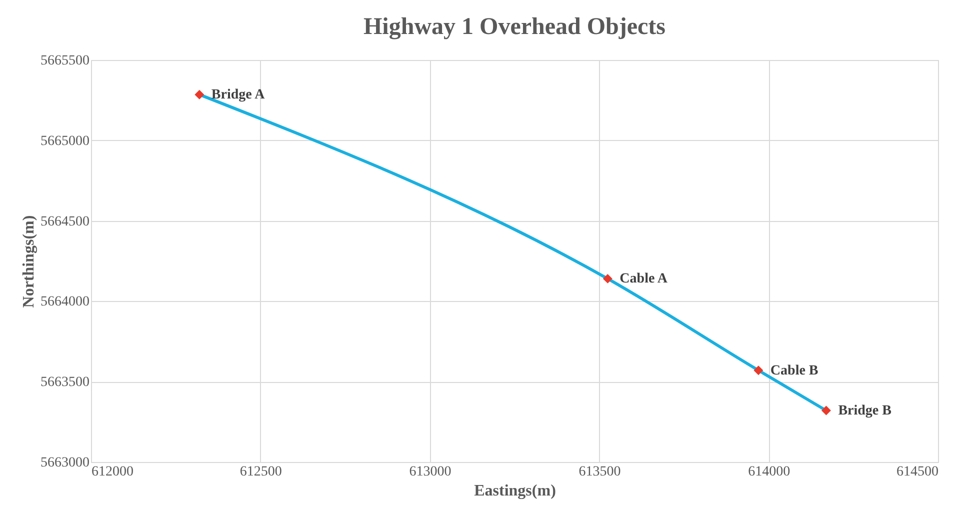 The height and width of the screenshot is (513, 978). What do you see at coordinates (599, 472) in the screenshot?
I see `x-tick-label: 613500` at bounding box center [599, 472].